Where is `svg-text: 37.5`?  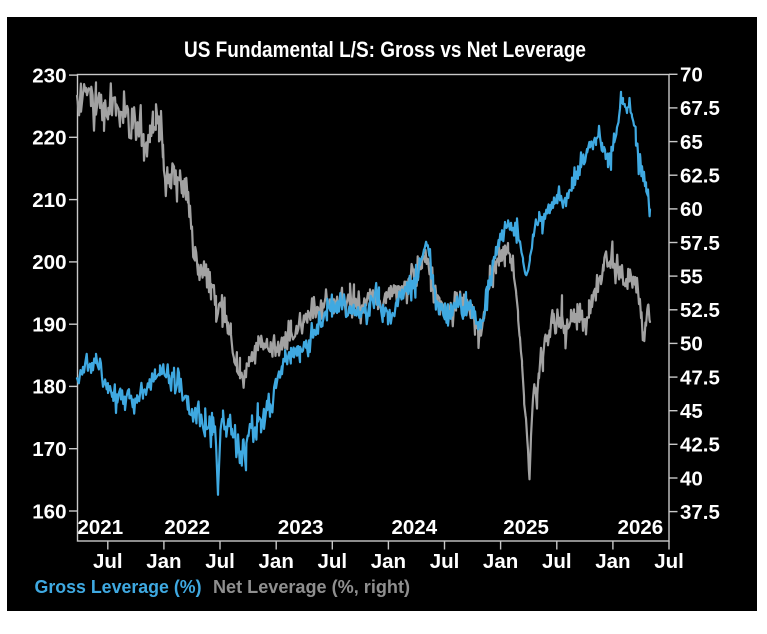 svg-text: 37.5 is located at coordinates (700, 512).